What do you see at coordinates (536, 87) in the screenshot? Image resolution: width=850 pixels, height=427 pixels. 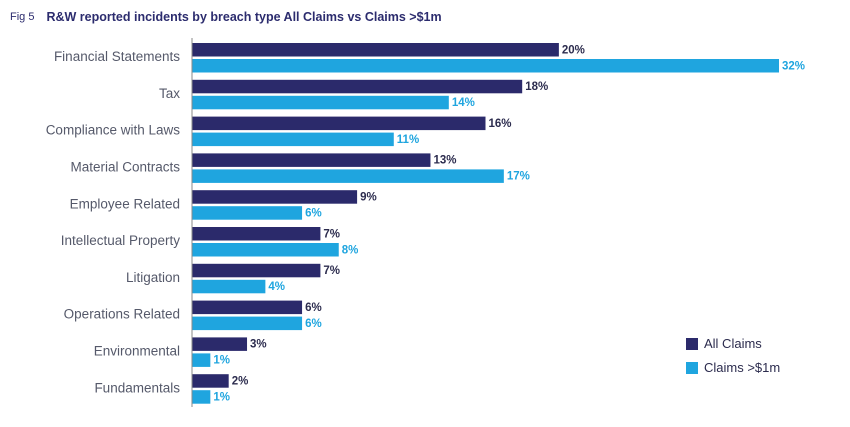 I see `value-label-all-claims-tax: 18%` at bounding box center [536, 87].